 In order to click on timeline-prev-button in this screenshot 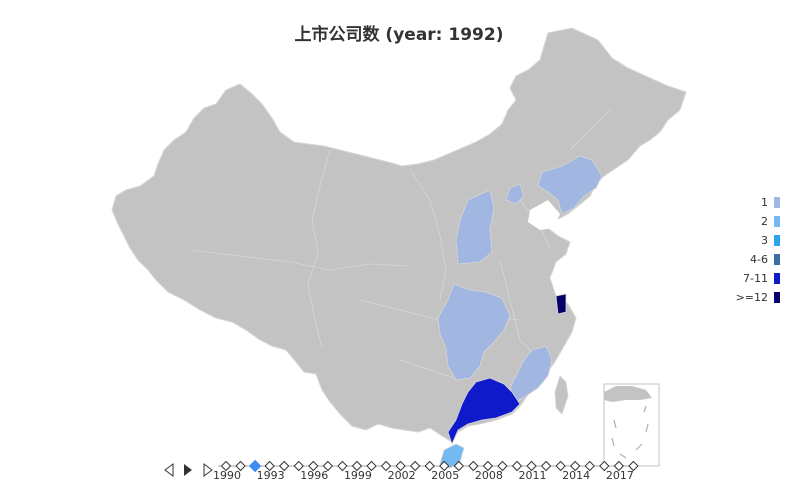, I will do `click(169, 470)`.